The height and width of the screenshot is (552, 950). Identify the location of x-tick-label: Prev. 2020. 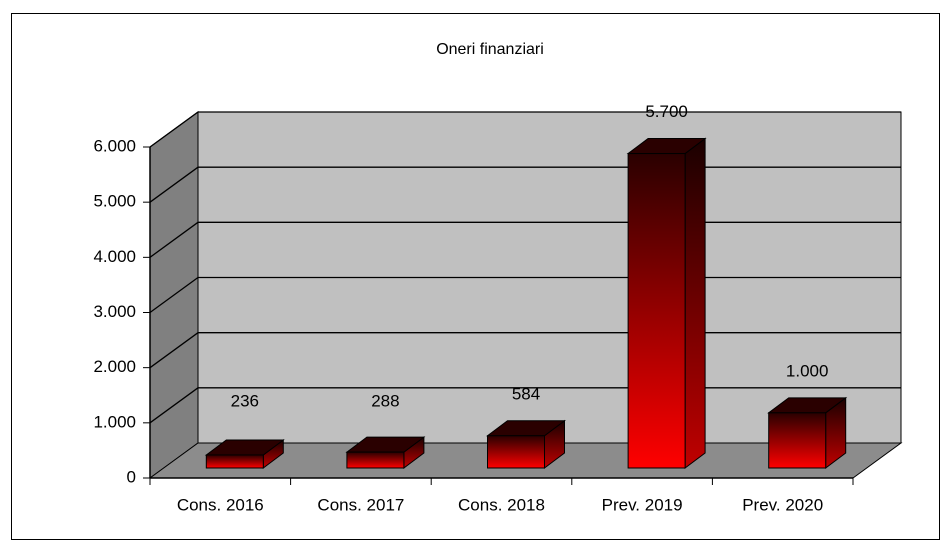
(782, 504).